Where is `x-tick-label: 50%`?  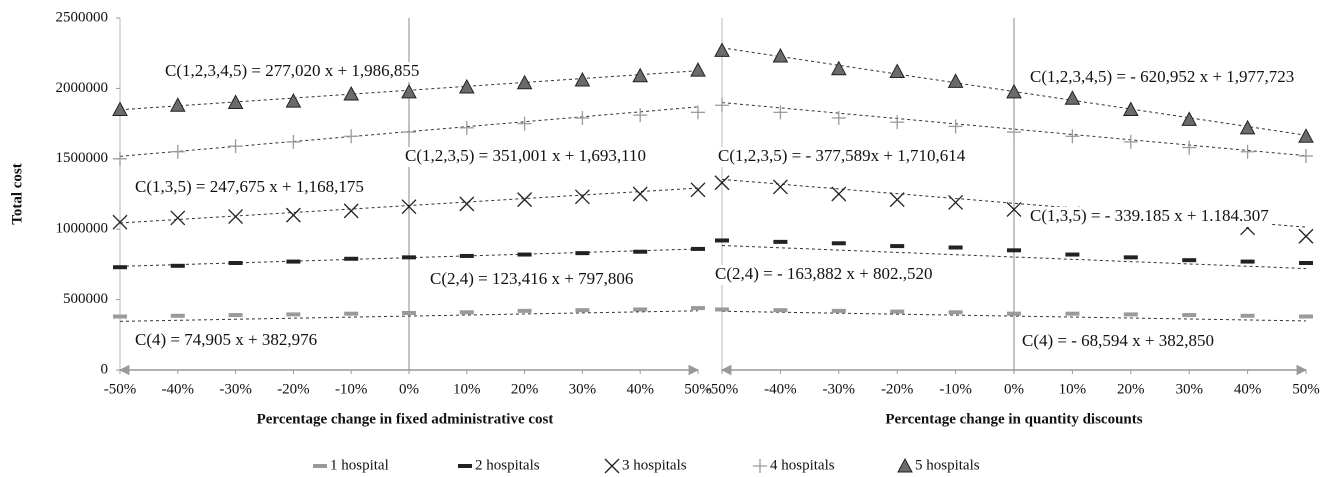 x-tick-label: 50% is located at coordinates (698, 389).